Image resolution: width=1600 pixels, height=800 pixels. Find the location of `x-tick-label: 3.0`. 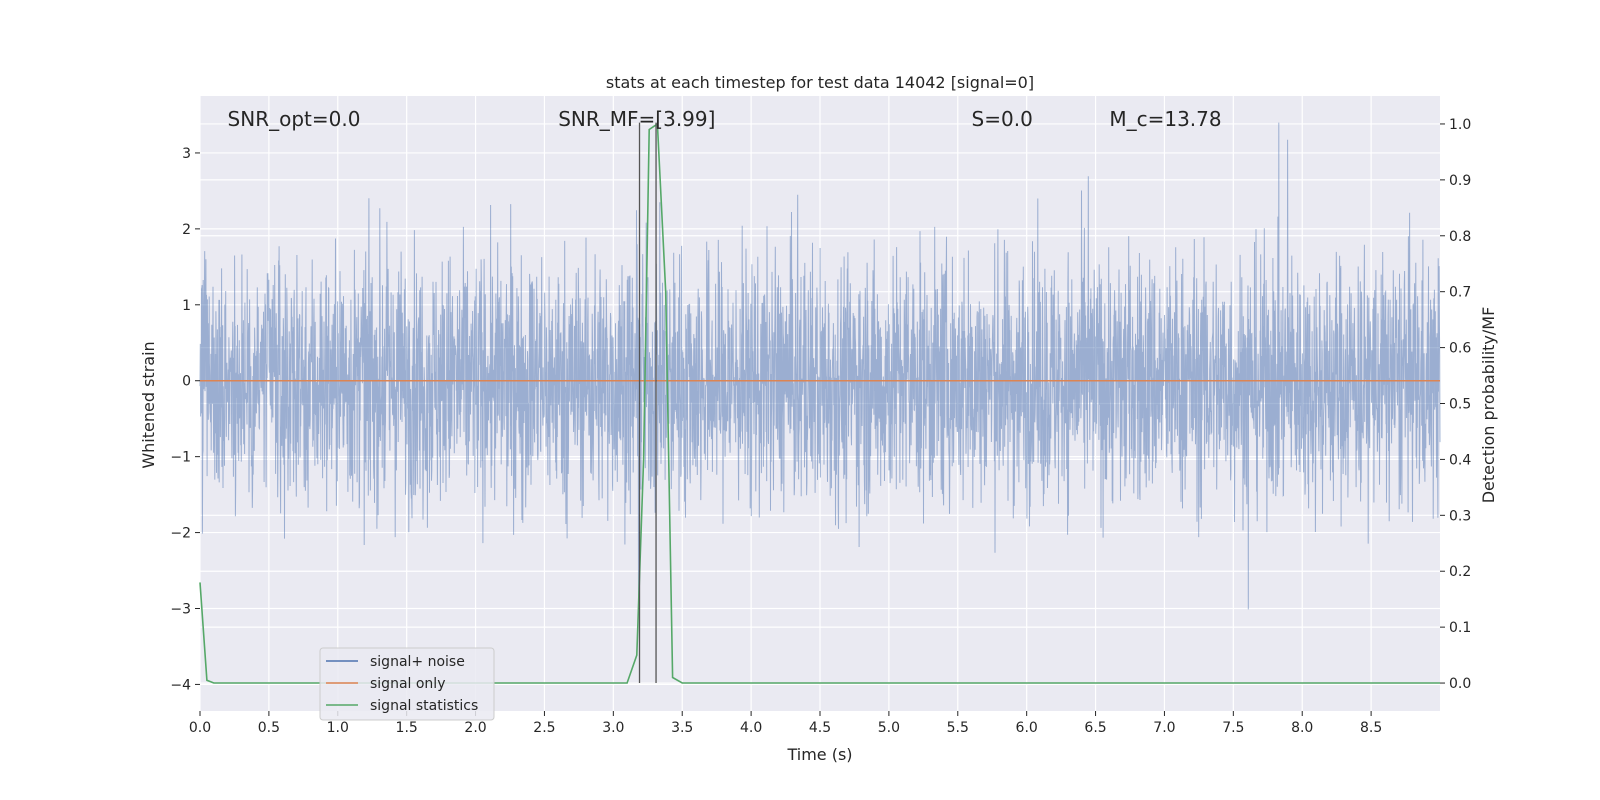

x-tick-label: 3.0 is located at coordinates (613, 728).